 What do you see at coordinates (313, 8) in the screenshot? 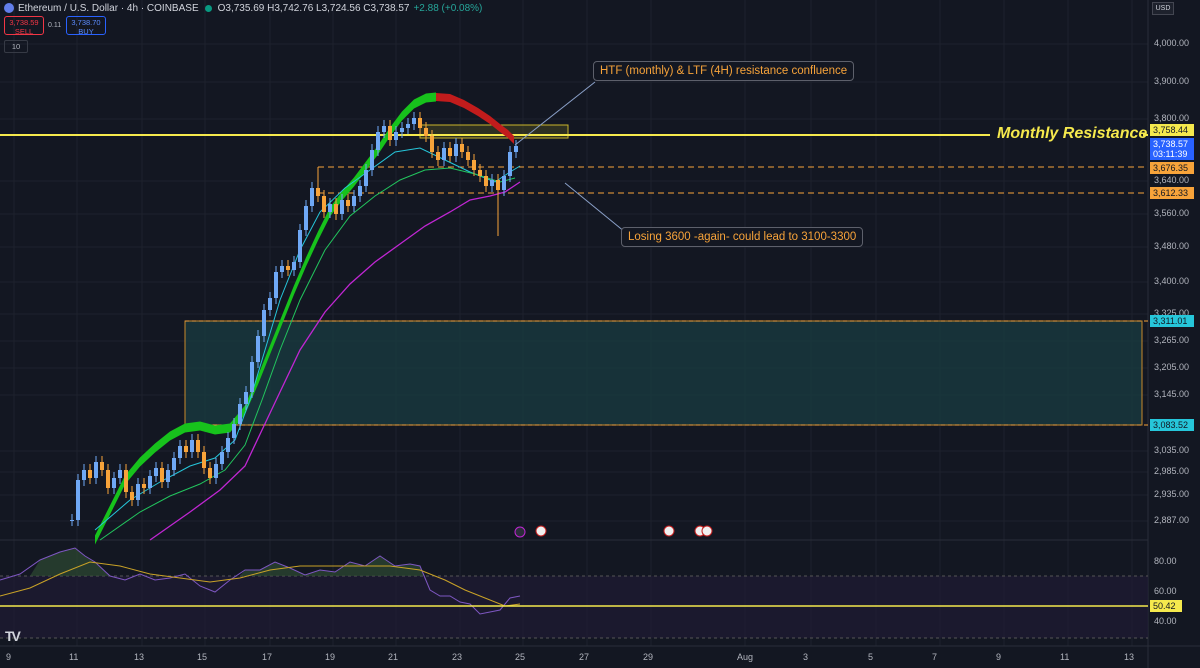
I see `ohlc-values: O3,735.69 H3,742.76 L3,724.56 C3,738.57` at bounding box center [313, 8].